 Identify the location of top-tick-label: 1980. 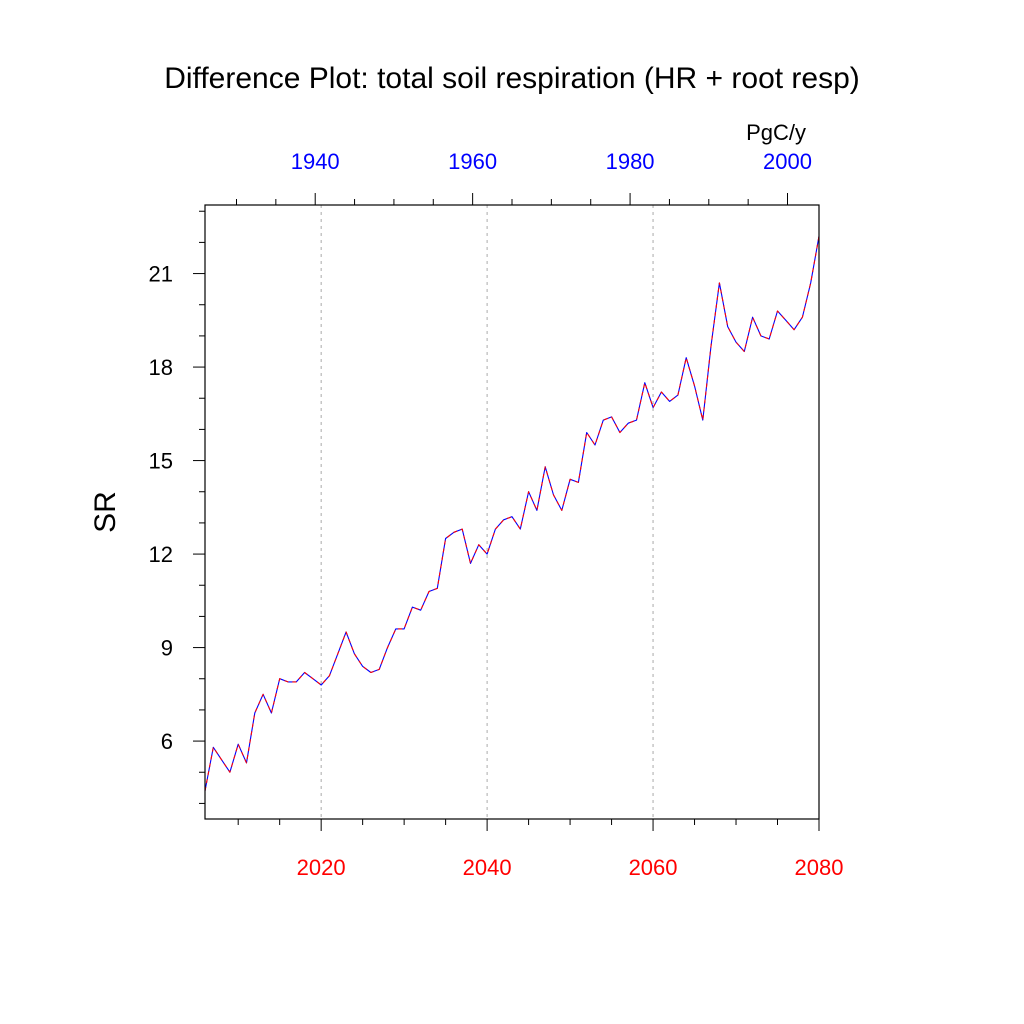
(630, 161).